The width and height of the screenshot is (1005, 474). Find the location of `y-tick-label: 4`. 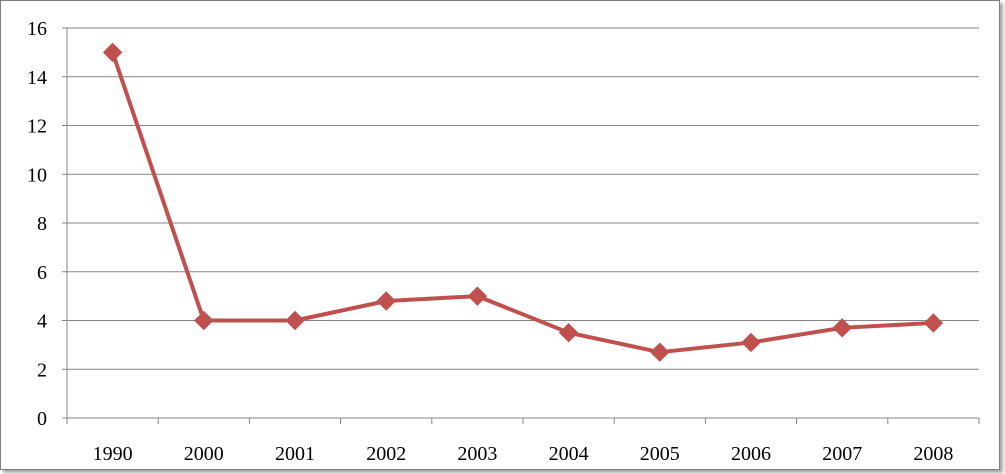

y-tick-label: 4 is located at coordinates (42, 322).